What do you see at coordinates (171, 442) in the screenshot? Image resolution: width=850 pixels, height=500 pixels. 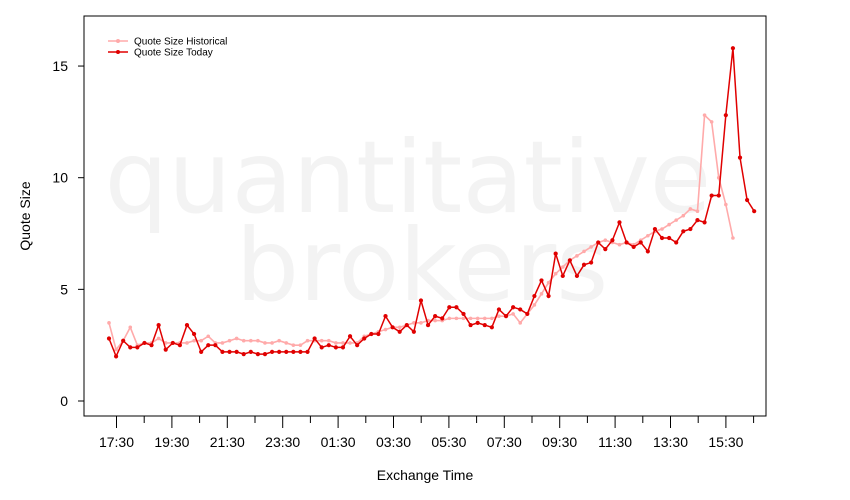 I see `x-tick-label: 19:30` at bounding box center [171, 442].